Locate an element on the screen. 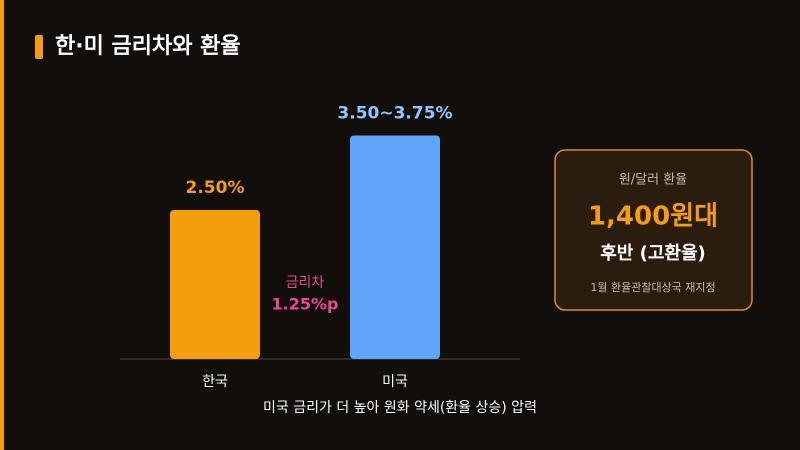 This screenshot has height=450, width=800. x-tick-label: 한국 is located at coordinates (215, 382).